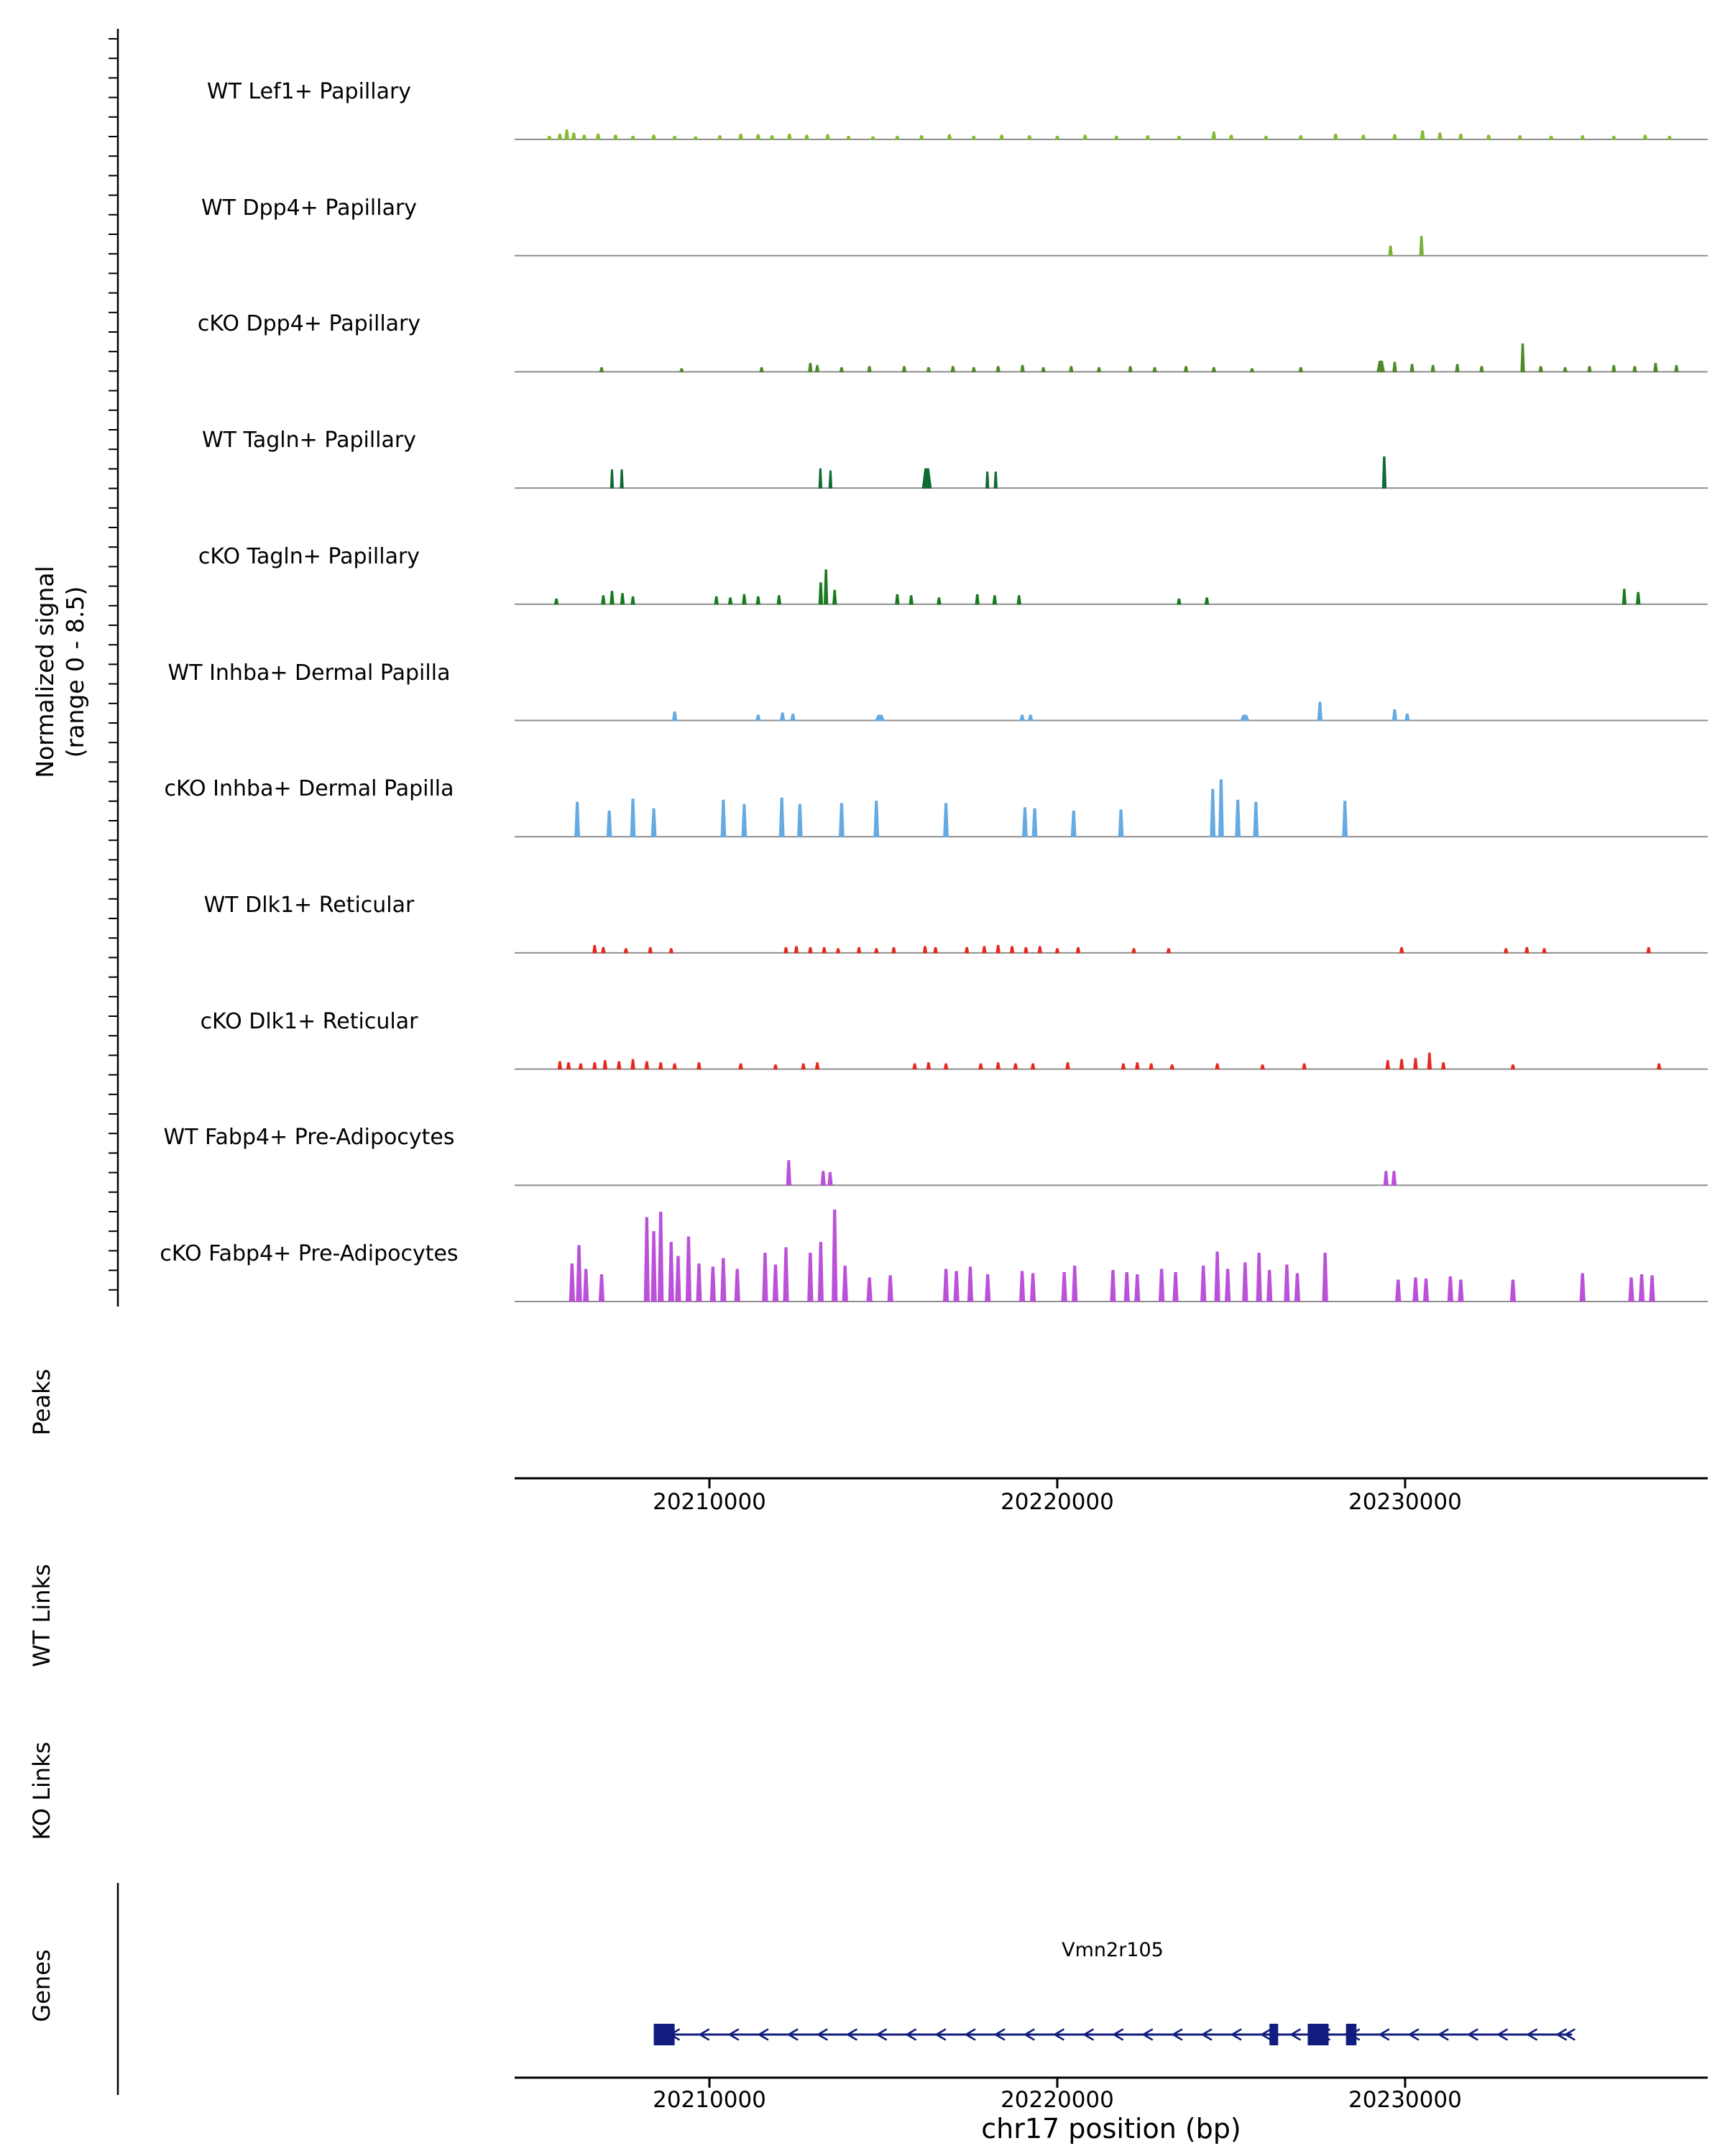 The width and height of the screenshot is (1725, 2156). Describe the element at coordinates (41, 1402) in the screenshot. I see `section-label-peaks: Peaks` at that location.